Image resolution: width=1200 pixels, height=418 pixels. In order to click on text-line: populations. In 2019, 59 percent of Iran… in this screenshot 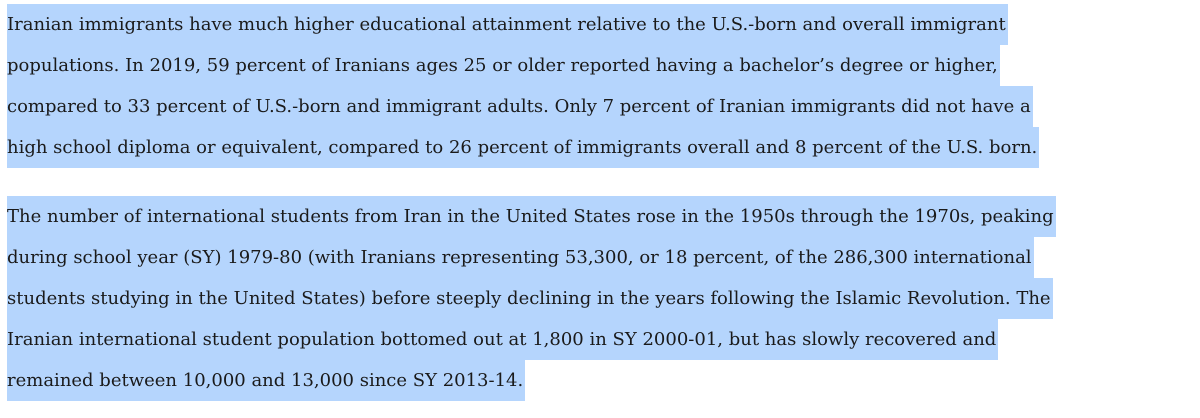, I will do `click(603, 65)`.